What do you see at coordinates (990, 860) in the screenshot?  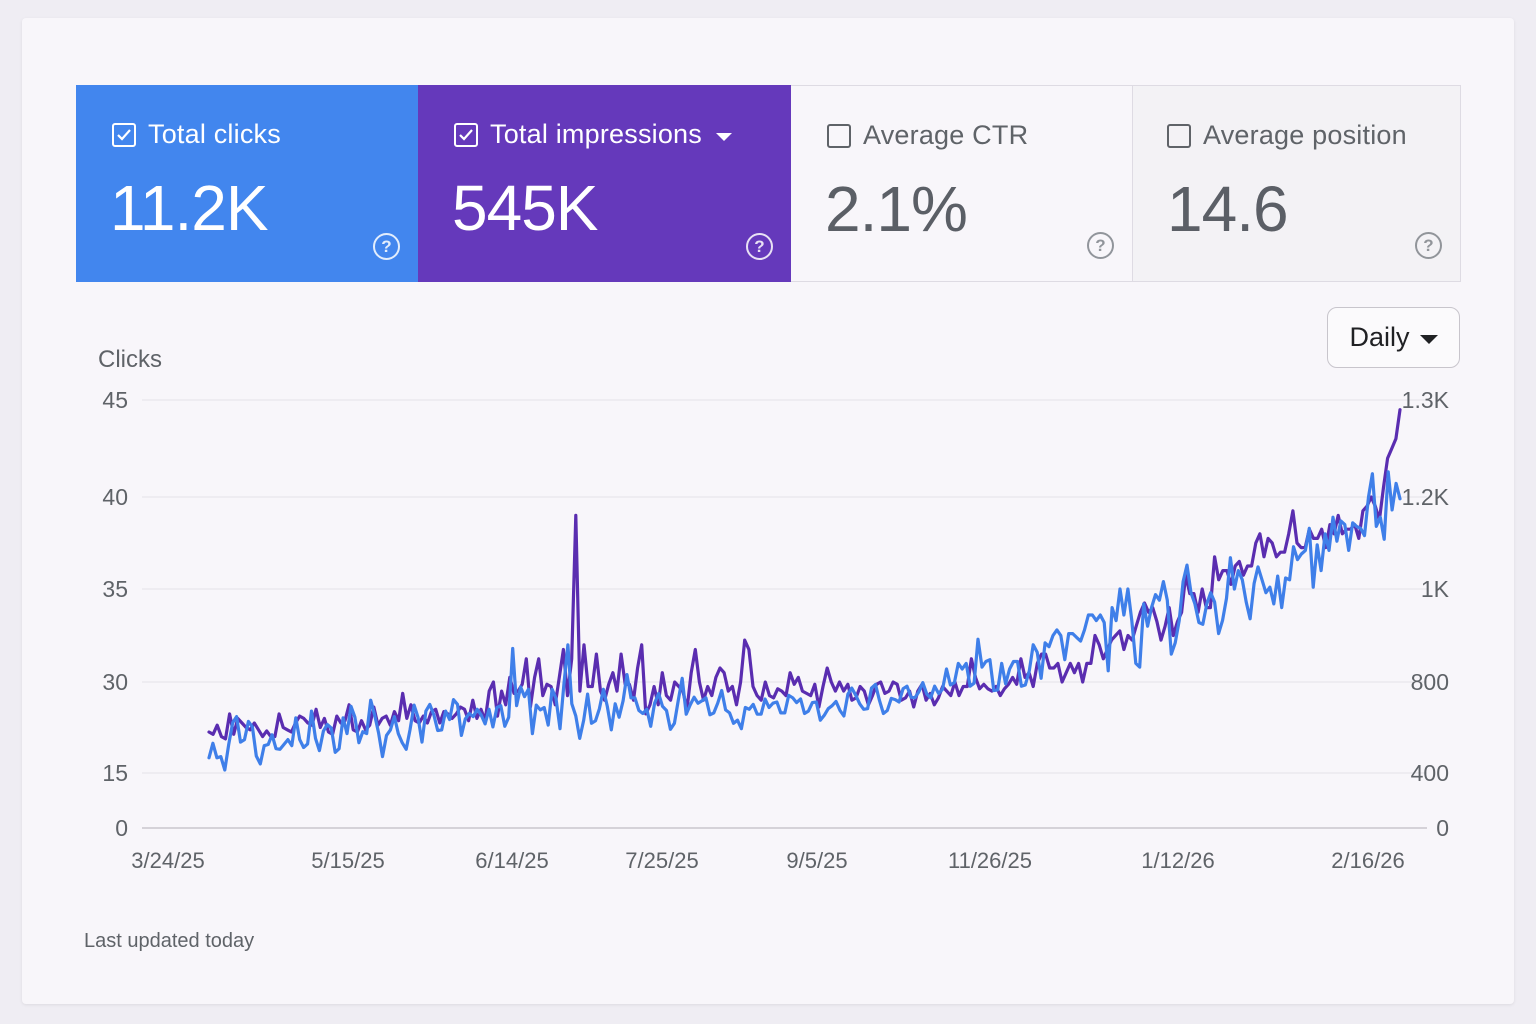 I see `x-tick-label: 11/26/25` at bounding box center [990, 860].